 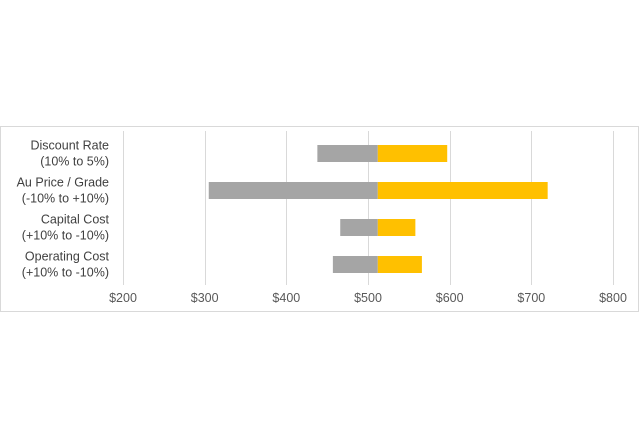 I want to click on x-tick-label: $700, so click(x=531, y=298).